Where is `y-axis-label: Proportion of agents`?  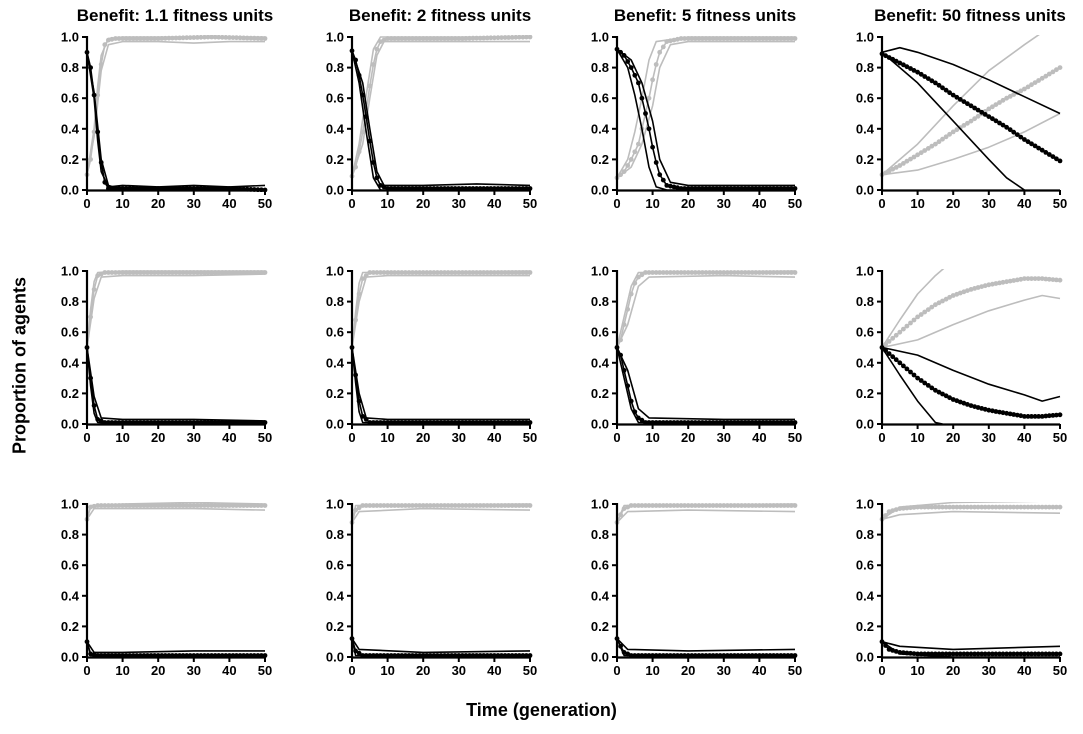
y-axis-label: Proportion of agents is located at coordinates (19, 365).